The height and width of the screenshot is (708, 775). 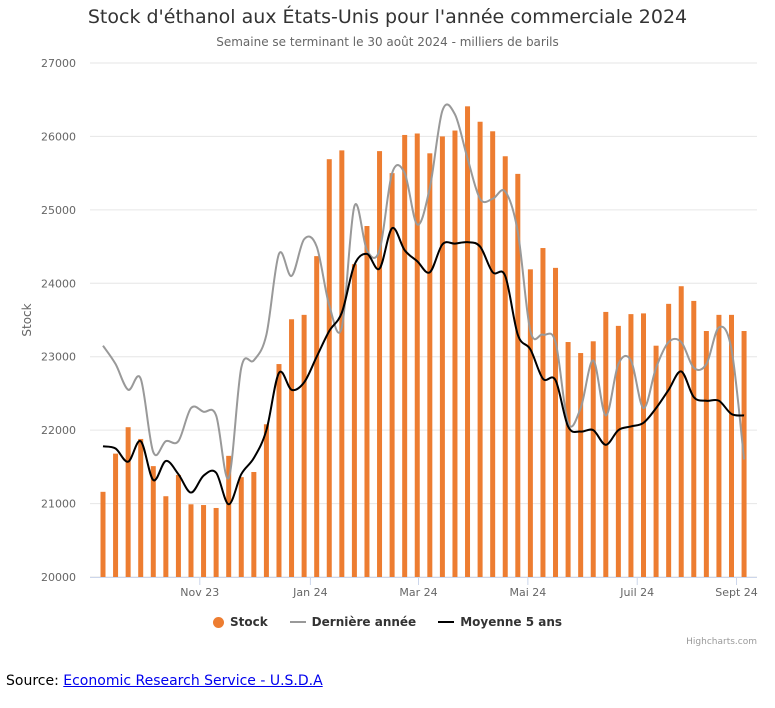 What do you see at coordinates (58, 430) in the screenshot?
I see `y-tick-label: 22000` at bounding box center [58, 430].